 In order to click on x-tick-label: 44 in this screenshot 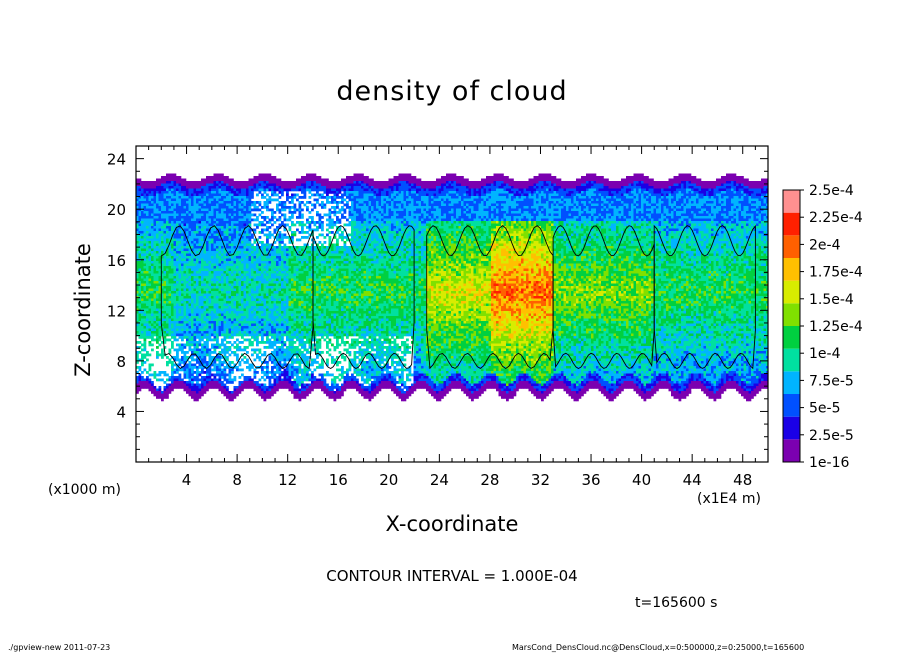, I will do `click(692, 480)`.